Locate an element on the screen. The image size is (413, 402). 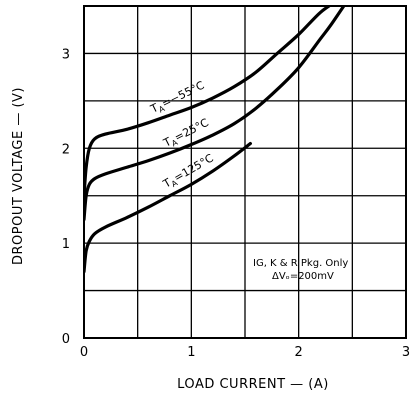
x-tick-label: 0 is located at coordinates (84, 352).